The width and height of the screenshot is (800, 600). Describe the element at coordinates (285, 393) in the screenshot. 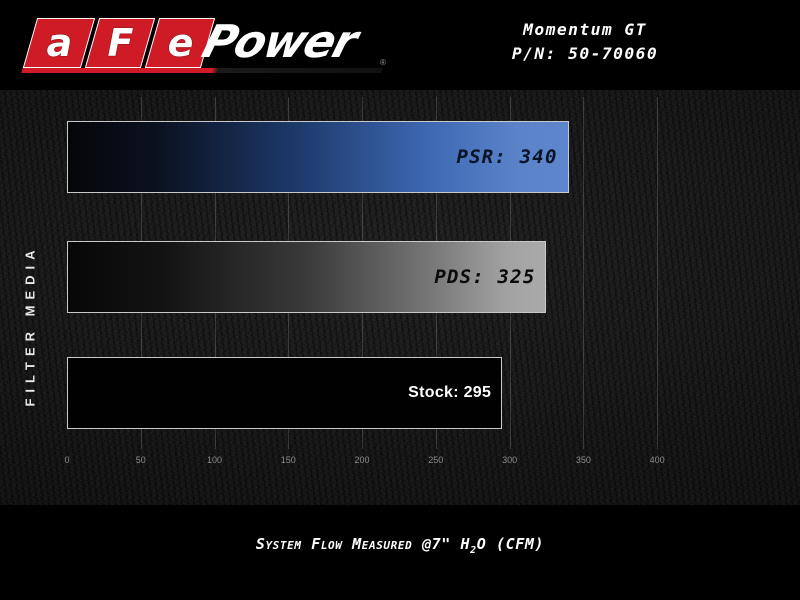

I see `bar-stock: Stock: 295` at that location.